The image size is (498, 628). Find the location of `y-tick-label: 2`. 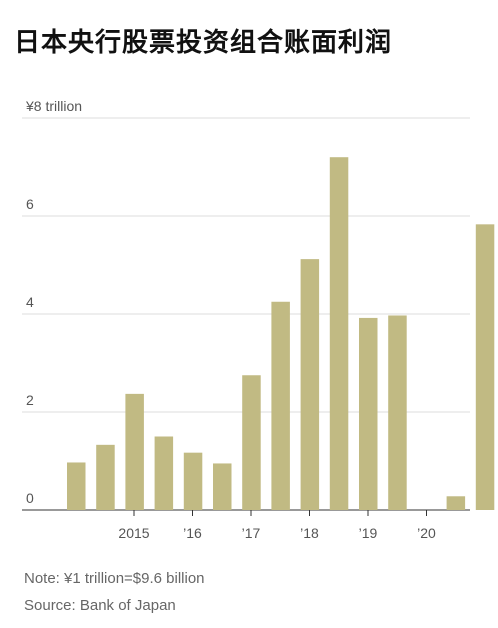

y-tick-label: 2 is located at coordinates (30, 400).